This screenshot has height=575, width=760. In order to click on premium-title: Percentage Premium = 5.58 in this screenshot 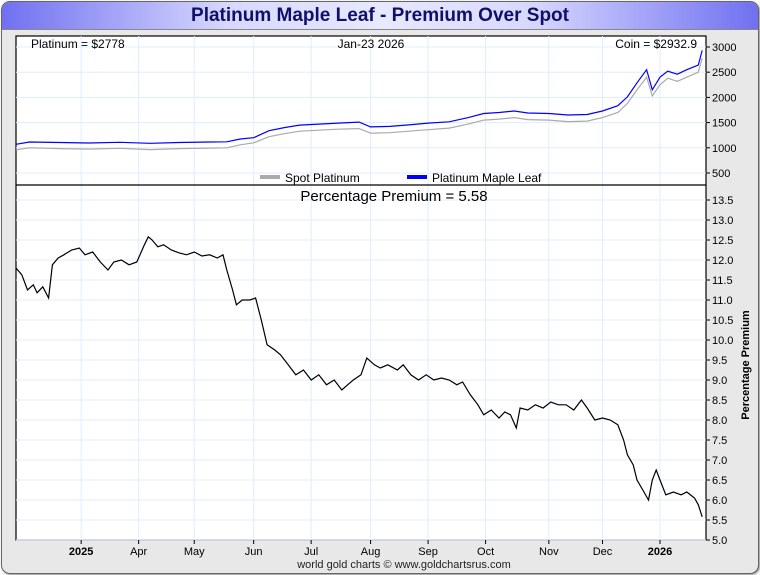, I will do `click(393, 196)`.